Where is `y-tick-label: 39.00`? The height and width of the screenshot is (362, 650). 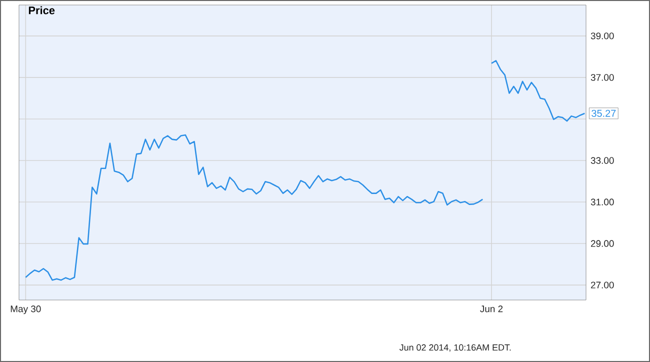 y-tick-label: 39.00 is located at coordinates (602, 36).